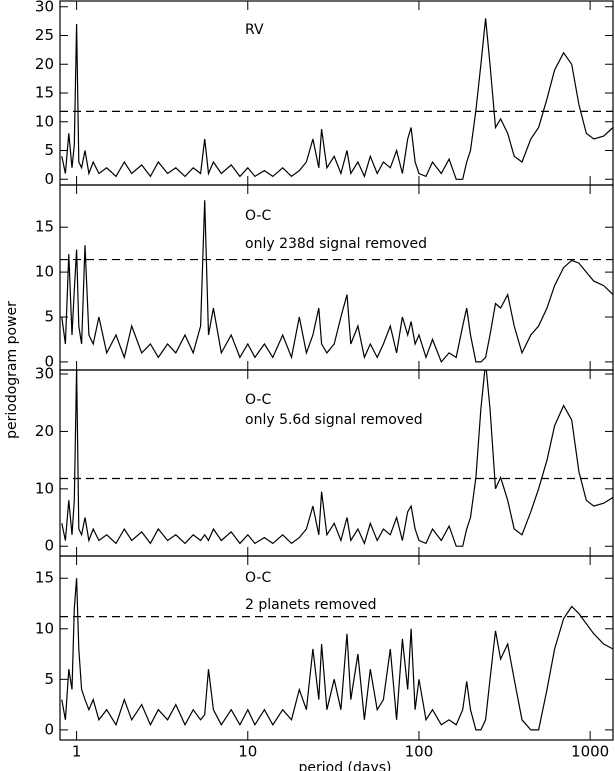  Describe the element at coordinates (344, 765) in the screenshot. I see `x-axis-label: period (days)` at that location.